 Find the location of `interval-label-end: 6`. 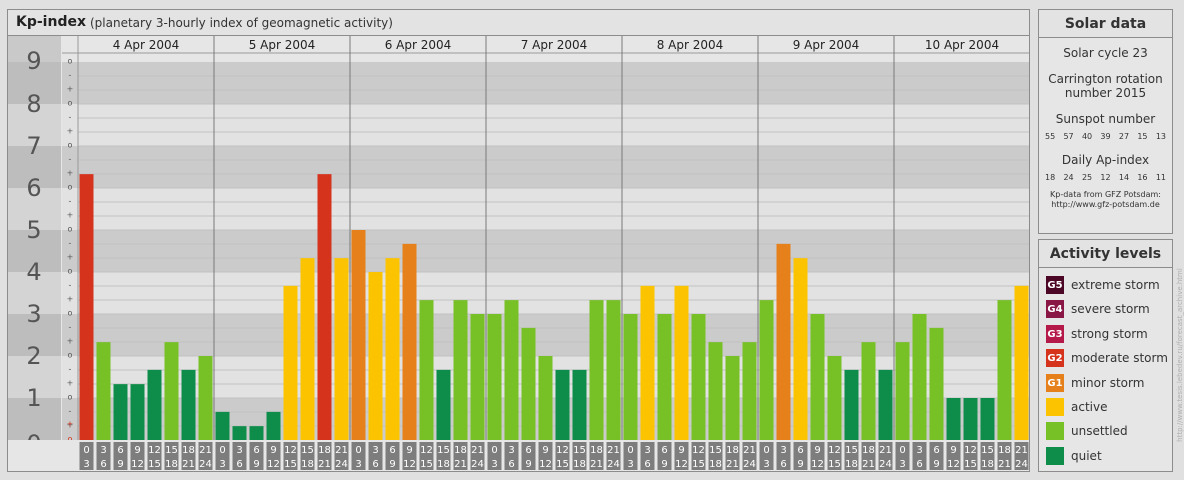

interval-label-end: 6 is located at coordinates (103, 464).